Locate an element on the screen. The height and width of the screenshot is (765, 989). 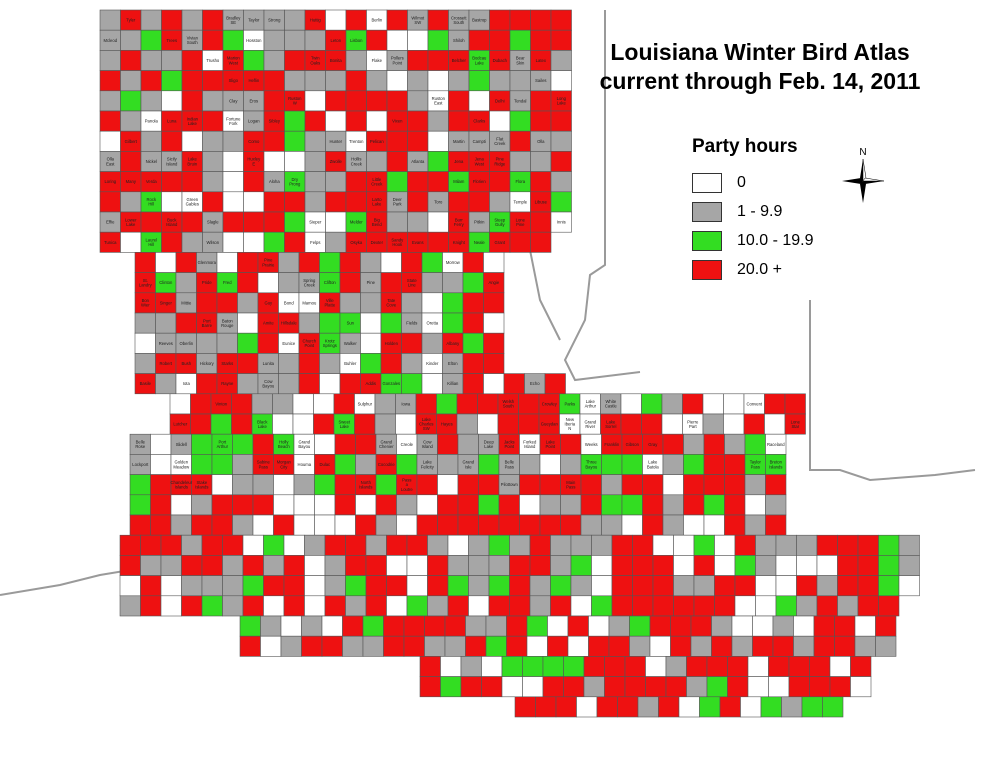
quad-label: Campti is located at coordinates (479, 141).